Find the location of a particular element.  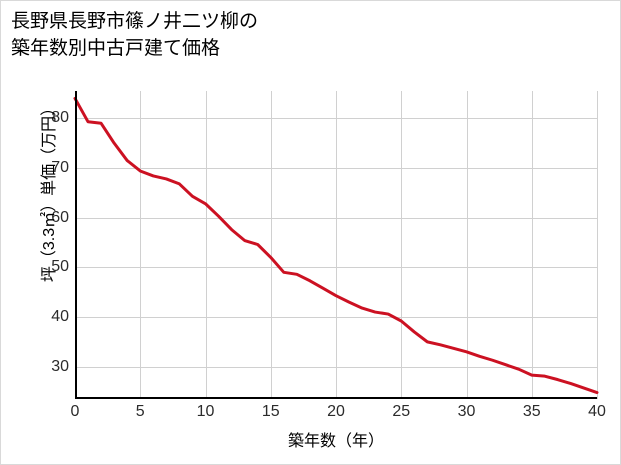

x-axis-ticks: 0 5 10 15 20 25 30 35 40 is located at coordinates (338, 415).